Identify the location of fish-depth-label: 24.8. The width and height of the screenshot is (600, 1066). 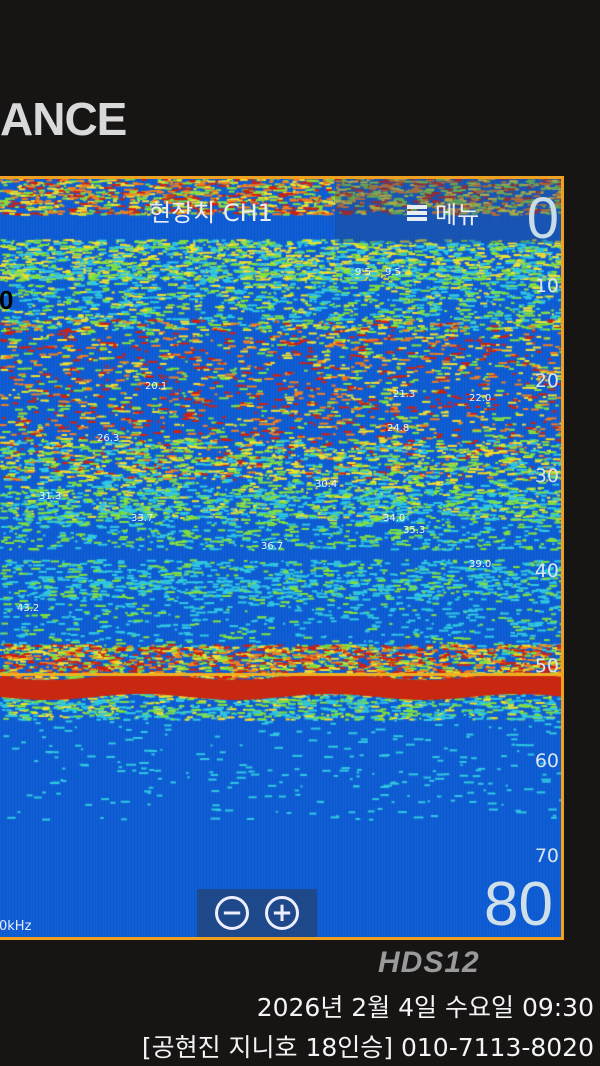
(398, 428).